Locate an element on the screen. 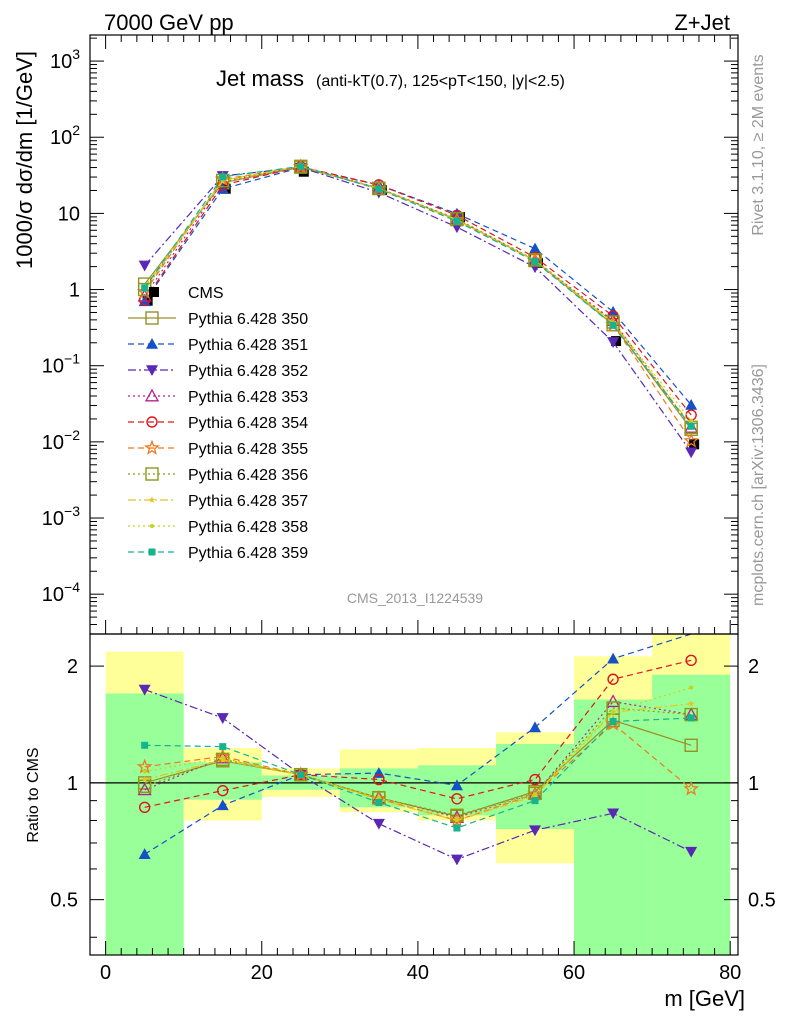 The height and width of the screenshot is (1029, 786). main-subtitle: (anti-kT(0.7), 125<pT<150, |y|<2.5) is located at coordinates (440, 81).